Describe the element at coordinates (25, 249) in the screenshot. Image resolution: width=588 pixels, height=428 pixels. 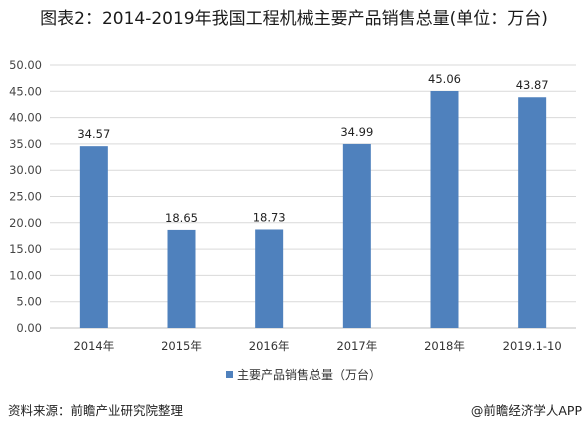
I see `y-tick-label: 15.00` at that location.